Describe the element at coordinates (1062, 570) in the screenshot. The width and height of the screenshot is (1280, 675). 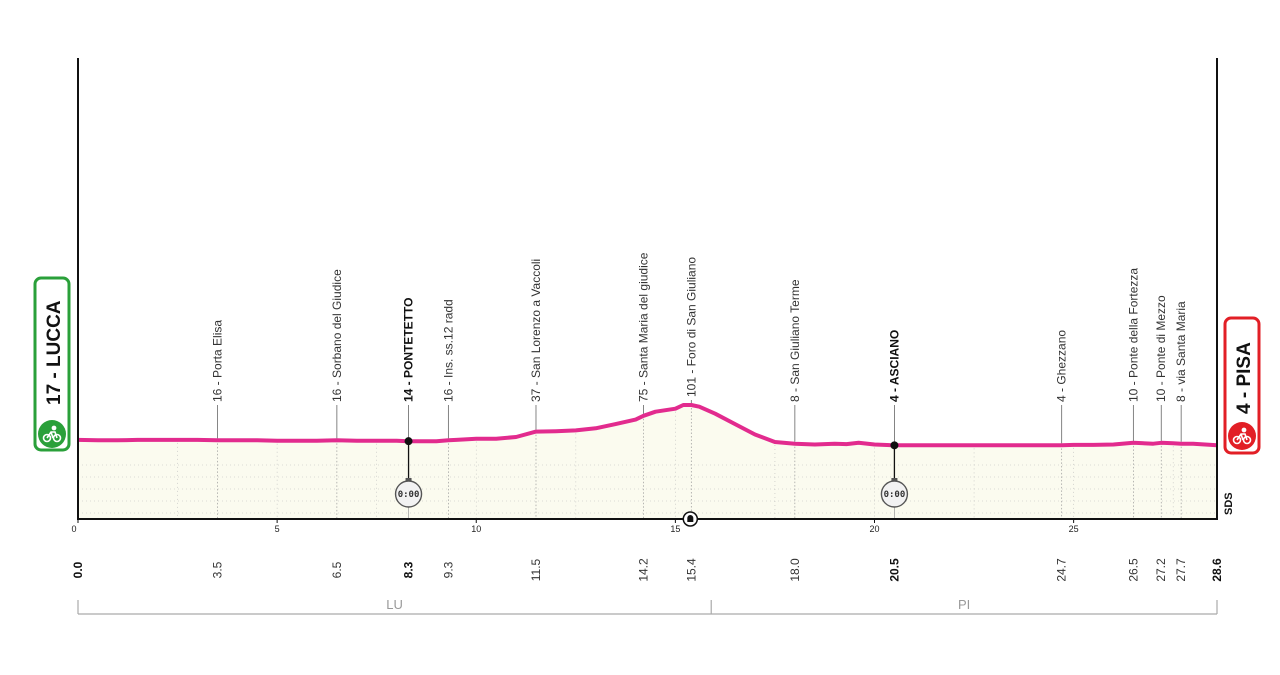
I see `waypoint-km: 24.7` at that location.